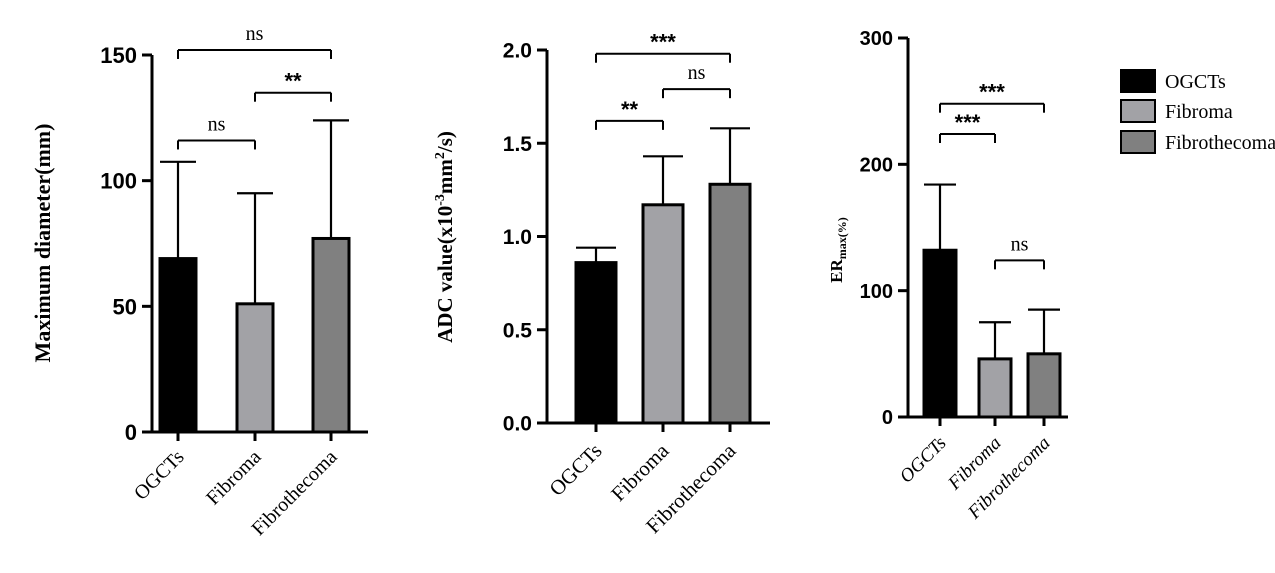  I want to click on legend-swatch-fibroma, so click(1138, 111).